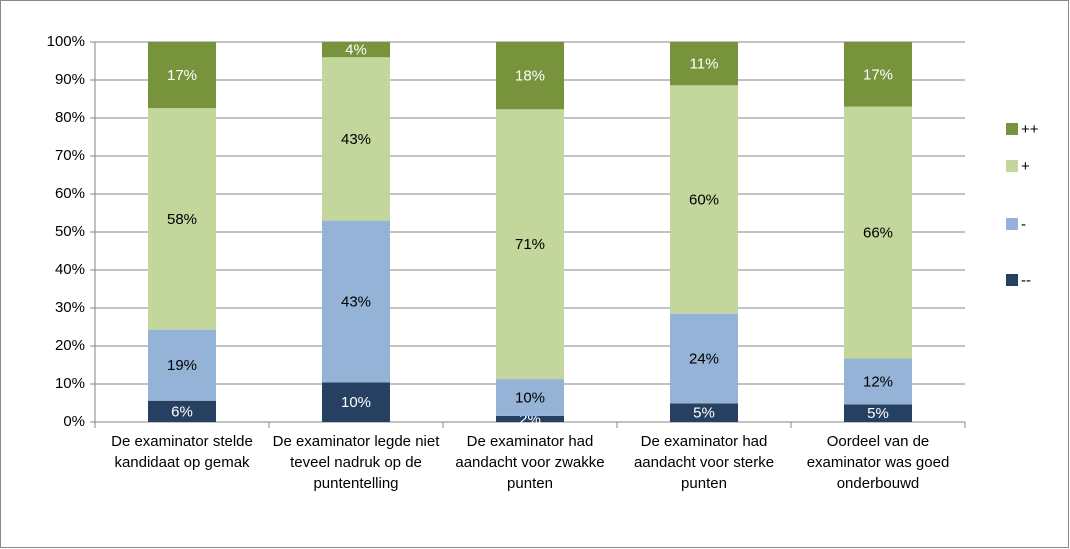 The width and height of the screenshot is (1070, 549). I want to click on data-label: 71%, so click(530, 244).